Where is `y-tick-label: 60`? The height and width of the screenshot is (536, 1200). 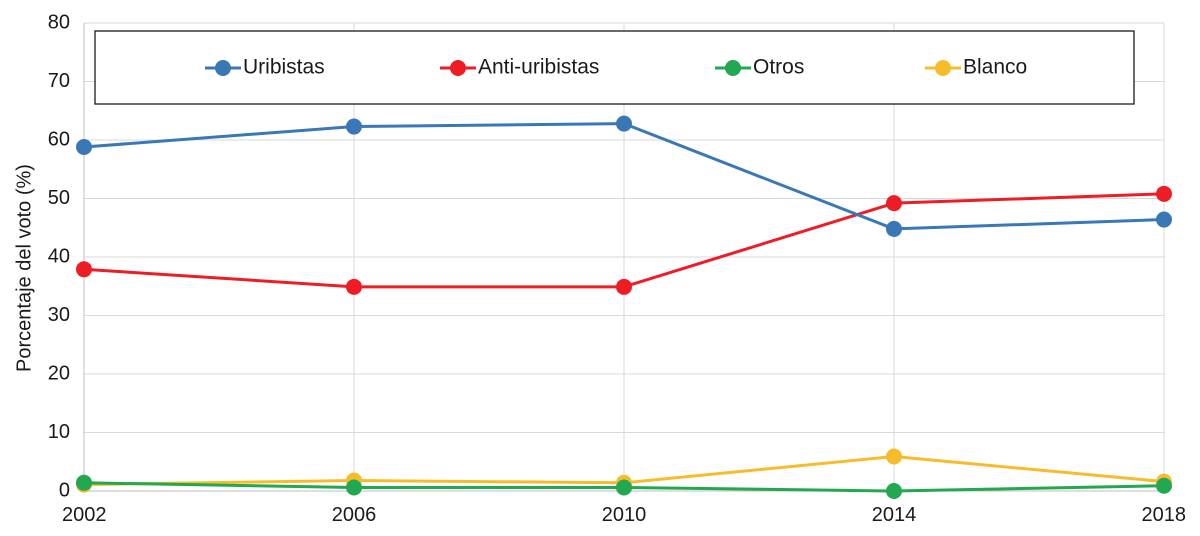
y-tick-label: 60 is located at coordinates (59, 139).